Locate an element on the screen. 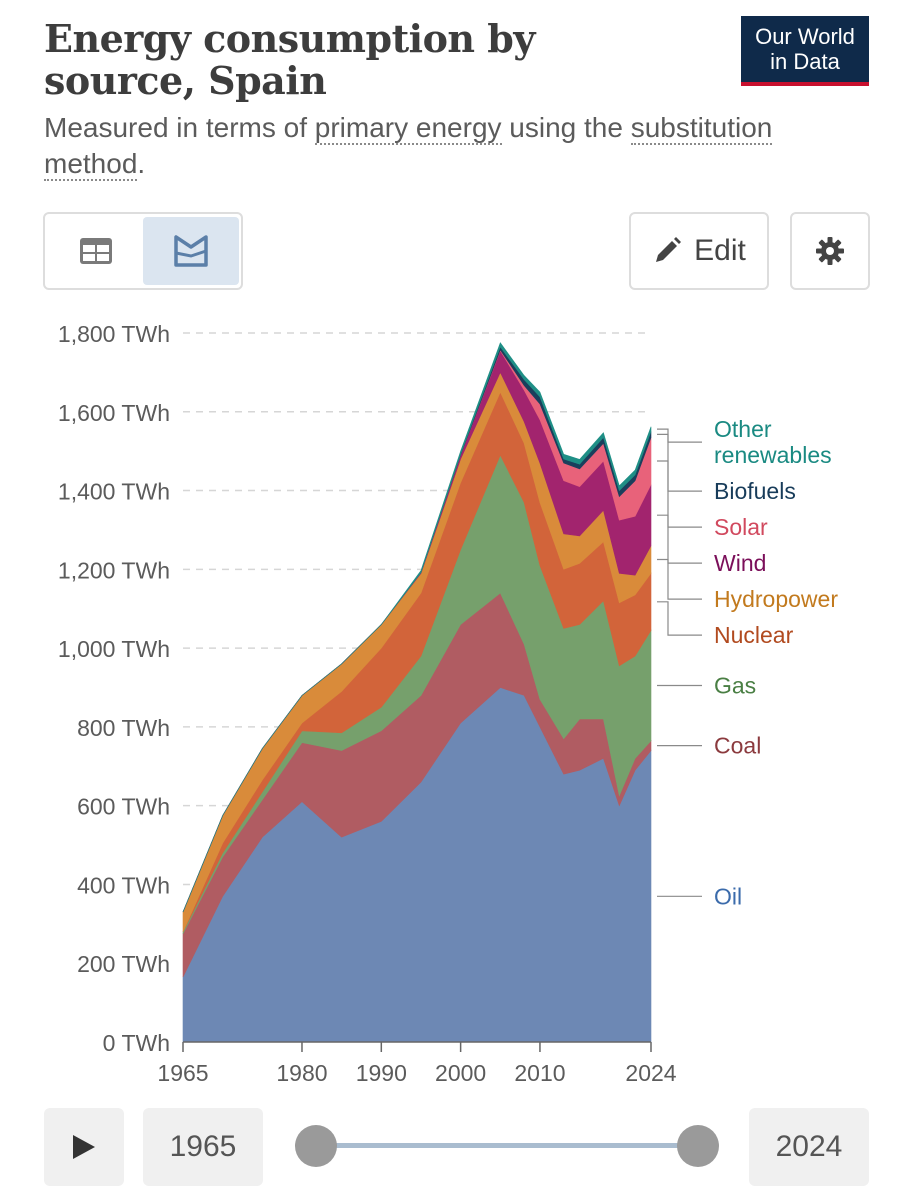  page-title: Energy consumption by source, Spain is located at coordinates (289, 59).